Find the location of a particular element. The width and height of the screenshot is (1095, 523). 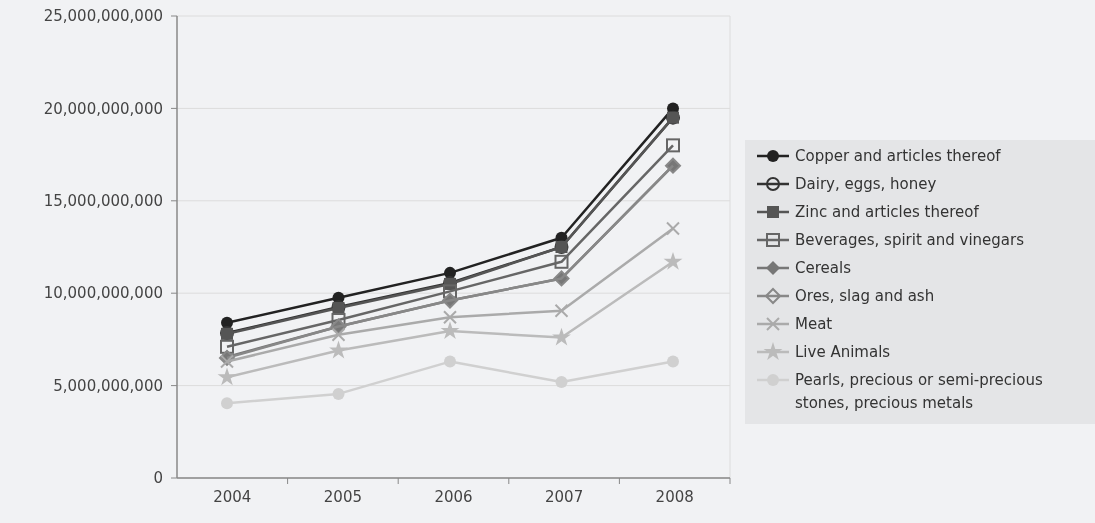

x-tick-label: 2006 is located at coordinates (453, 497).